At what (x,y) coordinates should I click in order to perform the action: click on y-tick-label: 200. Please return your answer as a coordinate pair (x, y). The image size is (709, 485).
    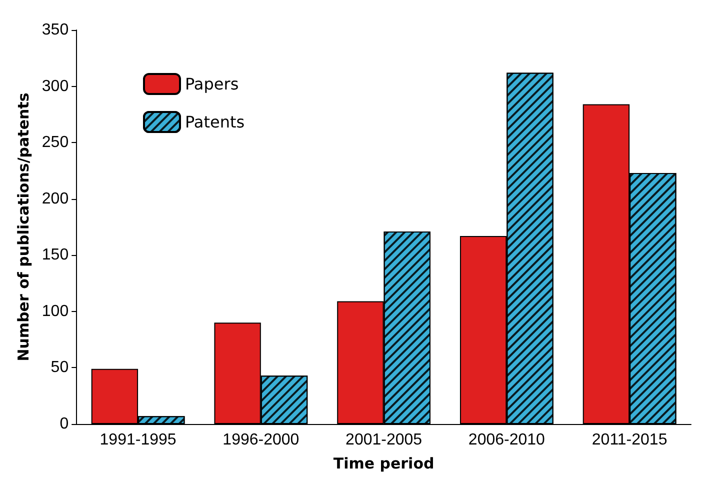
    Looking at the image, I should click on (55, 199).